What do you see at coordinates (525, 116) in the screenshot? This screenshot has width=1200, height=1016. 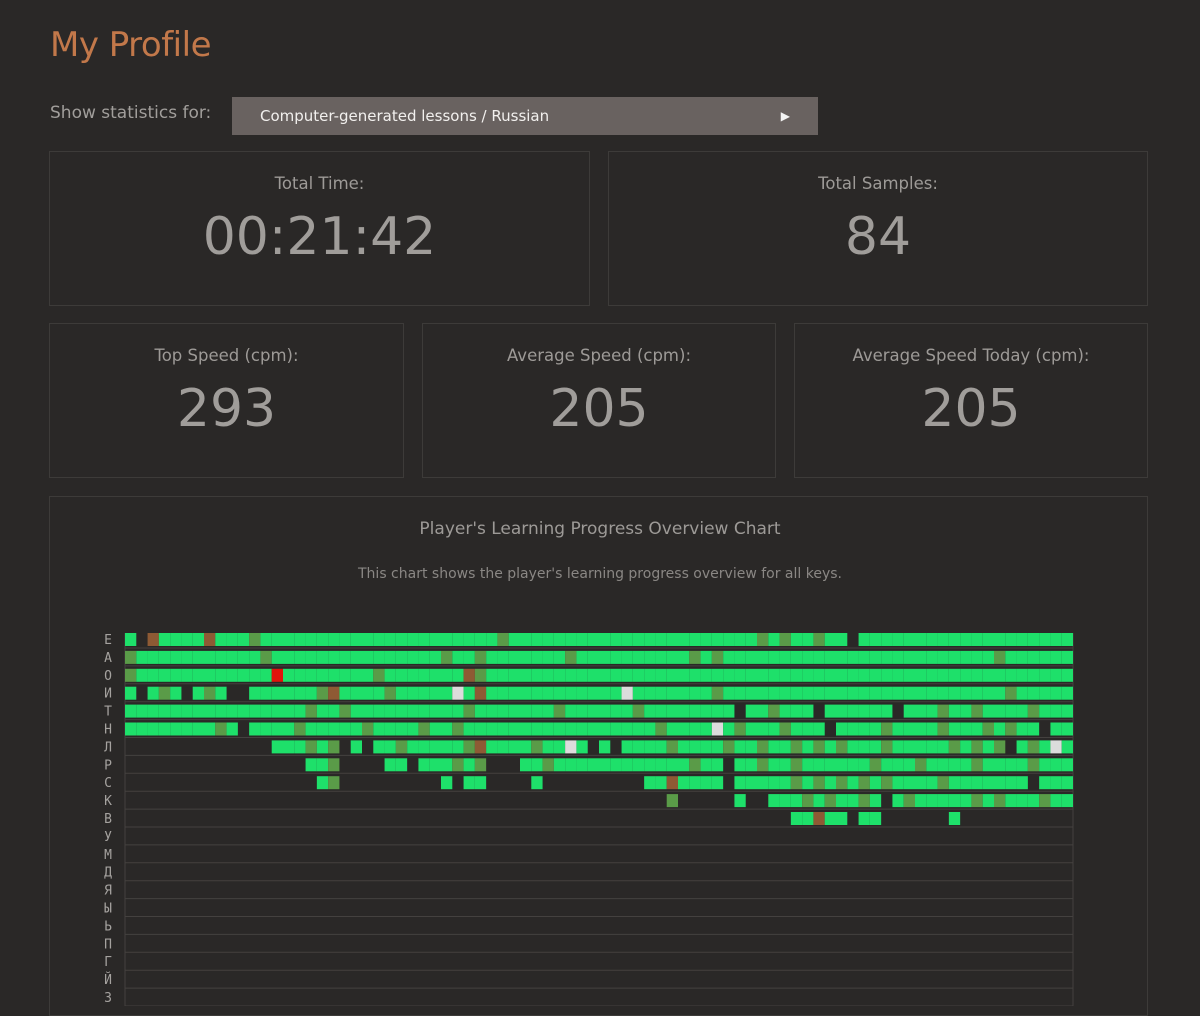 I see `statistics-source-select: Computer-generated lessons / Russian ▶` at bounding box center [525, 116].